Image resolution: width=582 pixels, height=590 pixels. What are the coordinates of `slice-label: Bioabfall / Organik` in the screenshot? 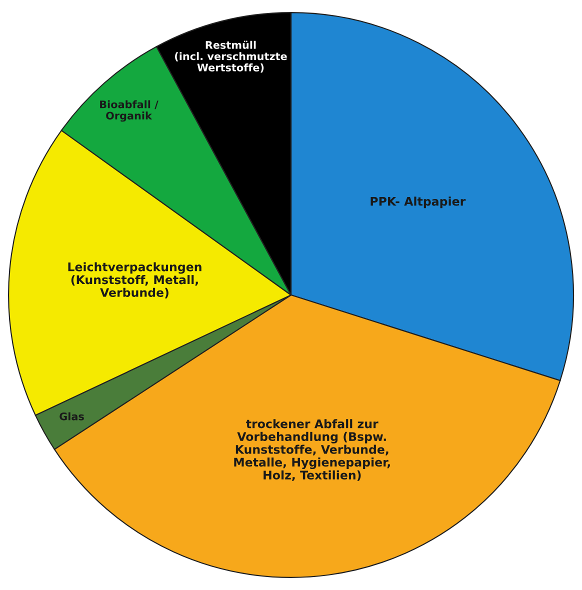 It's located at (129, 111).